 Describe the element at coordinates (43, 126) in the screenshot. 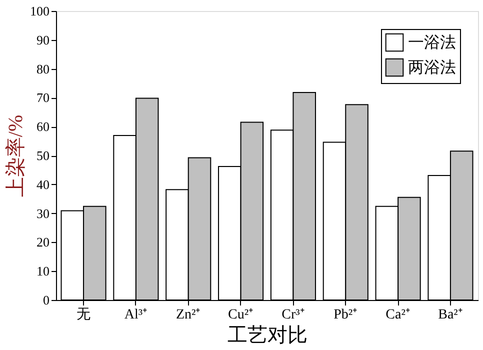

I see `y-tick-label: 60` at that location.